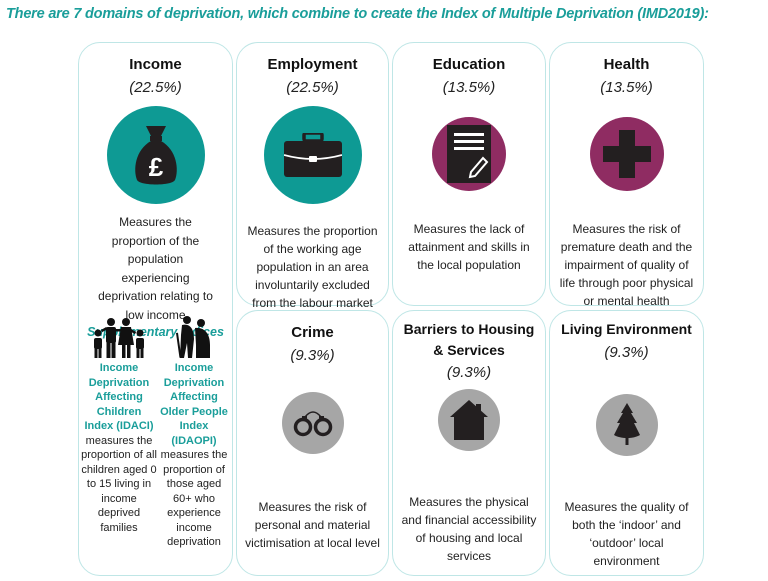  Describe the element at coordinates (469, 339) in the screenshot. I see `domain-name: Barriers to Housing & Services` at that location.